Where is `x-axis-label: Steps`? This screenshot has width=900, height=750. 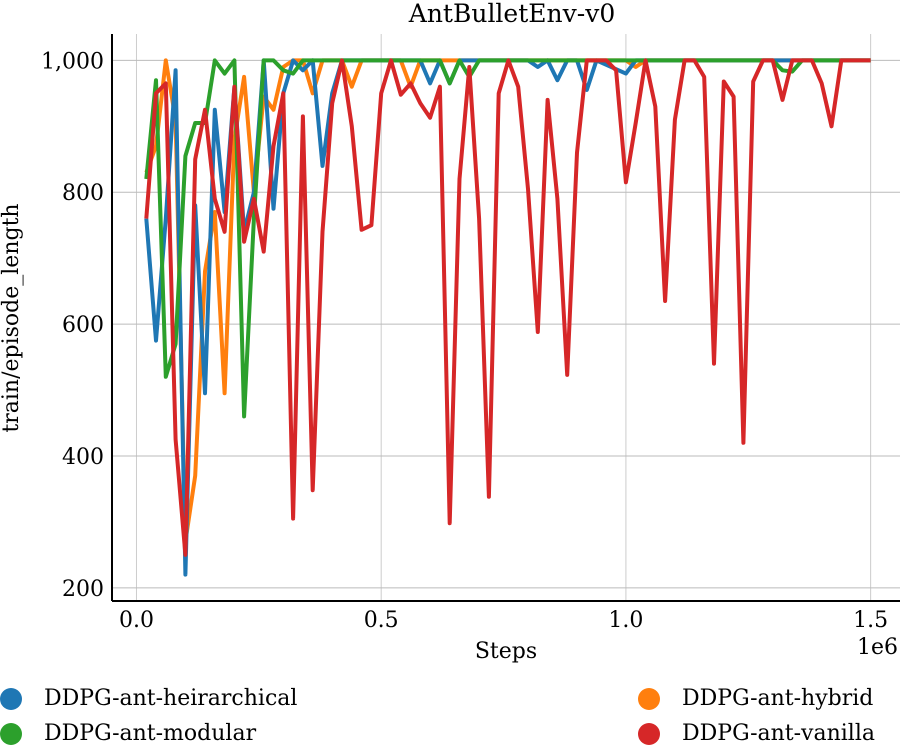 x-axis-label: Steps is located at coordinates (506, 651).